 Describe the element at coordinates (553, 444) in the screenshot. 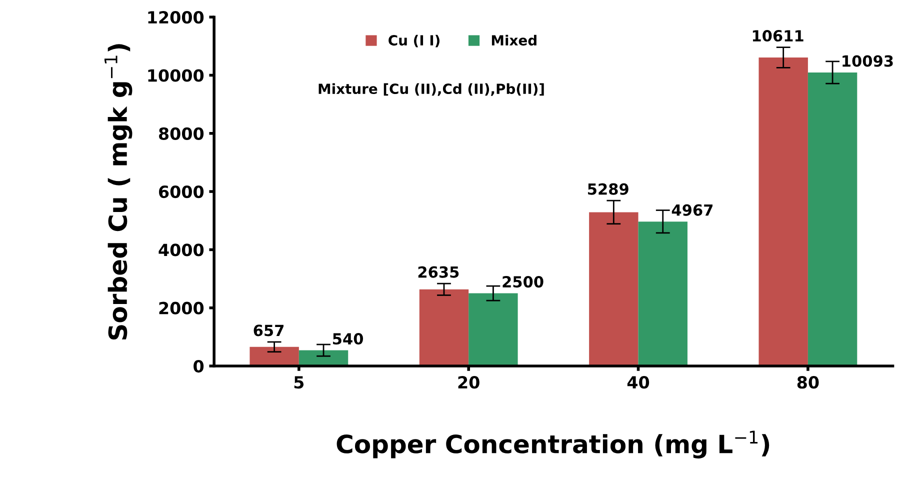

I see `x-axis-title: Copper Concentration (mg L$^{−1}$)` at that location.